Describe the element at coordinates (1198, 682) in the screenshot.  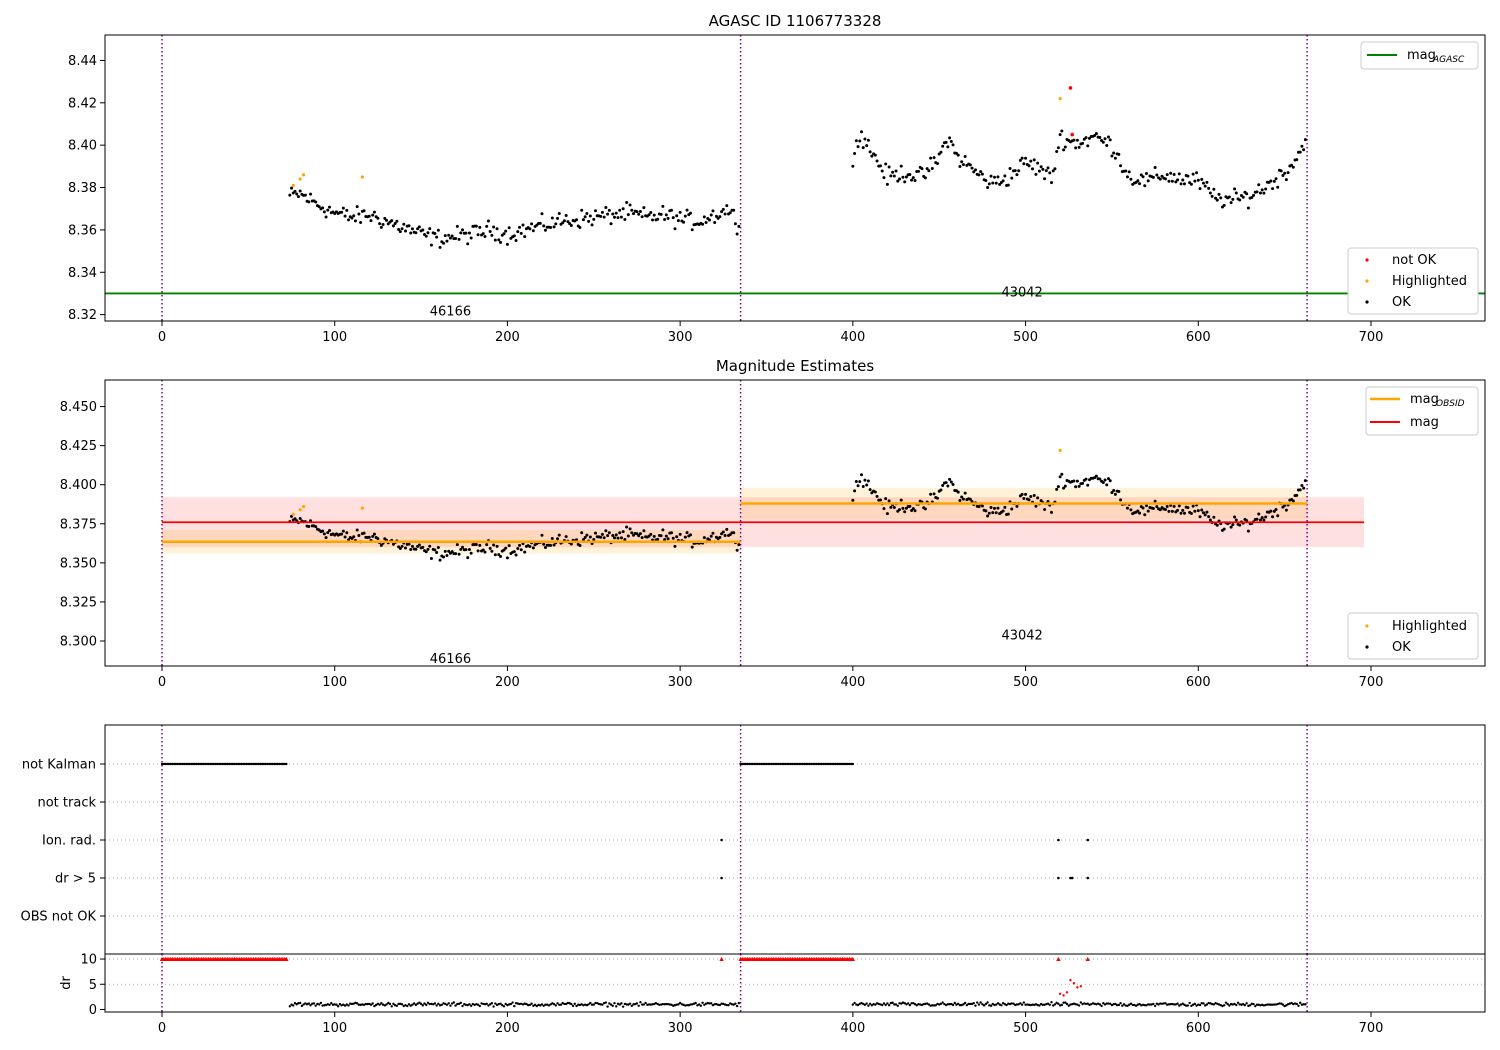
I see `x-tick-label: 600` at that location.